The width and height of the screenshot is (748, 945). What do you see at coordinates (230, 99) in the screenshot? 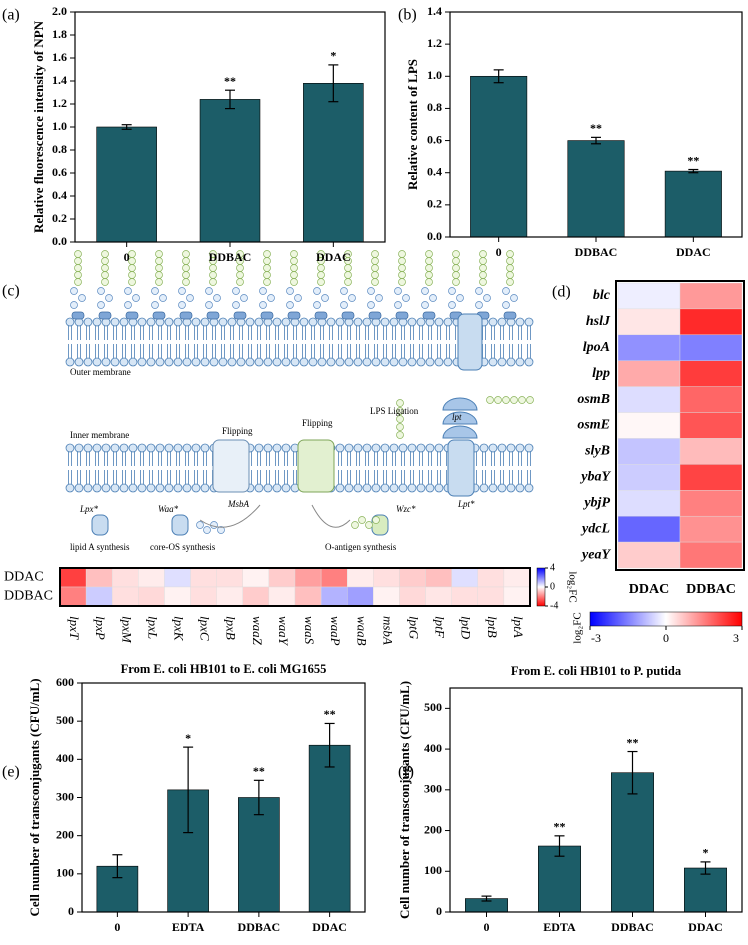
I see `error-bar` at bounding box center [230, 99].